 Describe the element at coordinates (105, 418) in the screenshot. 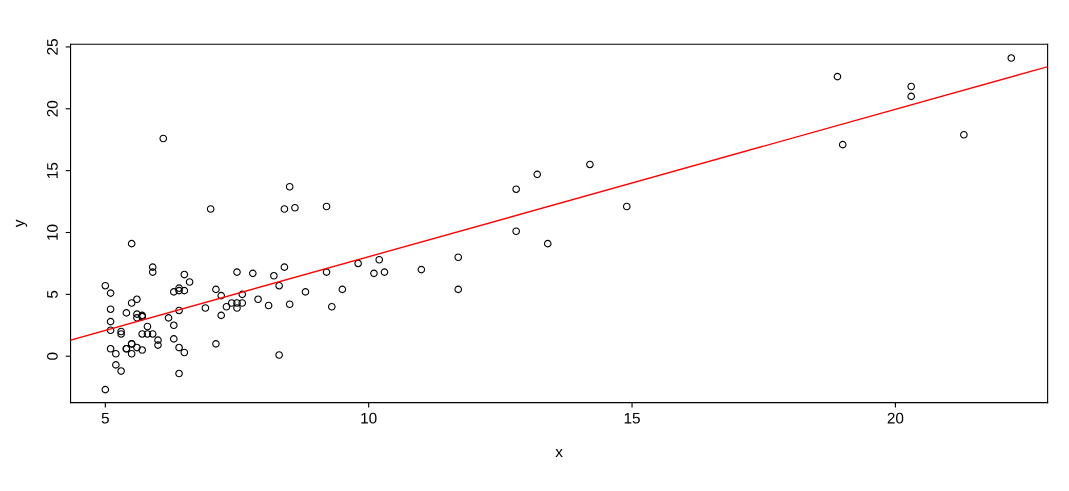

I see `x-tick-label: 5` at that location.